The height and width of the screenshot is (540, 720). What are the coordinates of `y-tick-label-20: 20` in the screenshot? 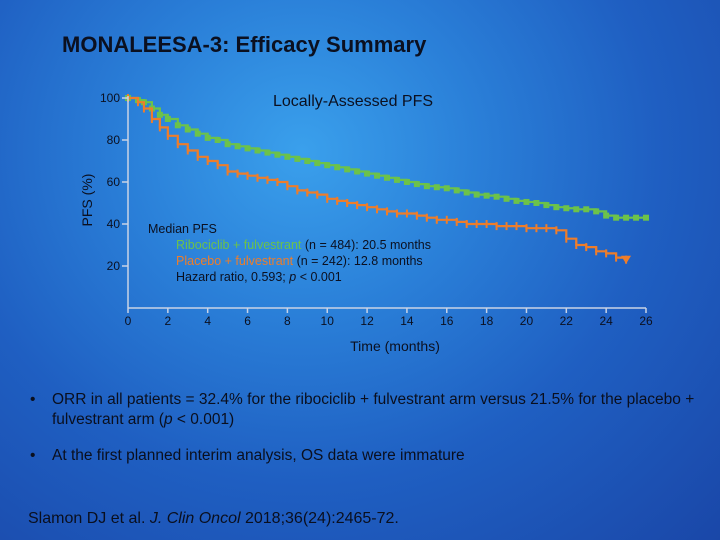 It's located at (114, 266).